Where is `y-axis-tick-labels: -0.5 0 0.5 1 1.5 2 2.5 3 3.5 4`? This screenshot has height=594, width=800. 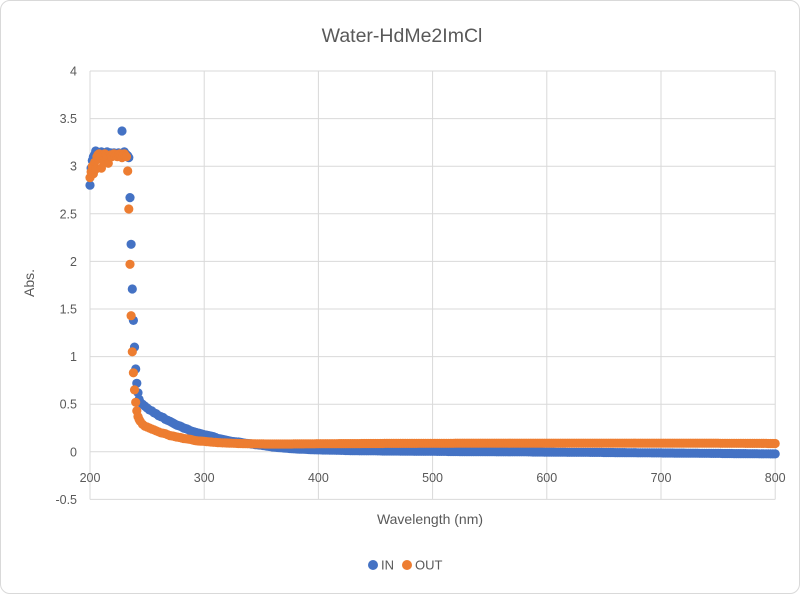 y-axis-tick-labels: -0.5 0 0.5 1 1.5 2 2.5 3 3.5 4 is located at coordinates (66, 286).